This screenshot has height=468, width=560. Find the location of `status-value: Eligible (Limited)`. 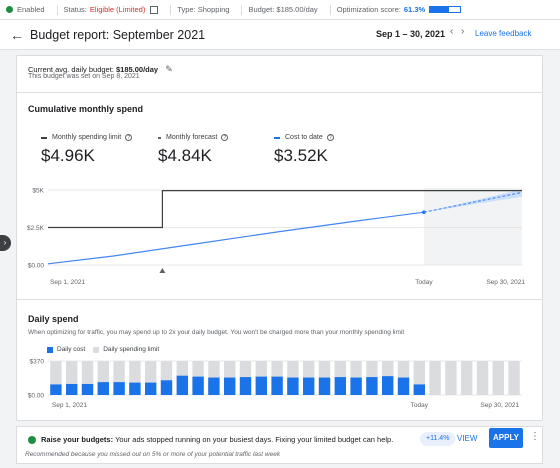

status-value: Eligible (Limited) is located at coordinates (117, 9).